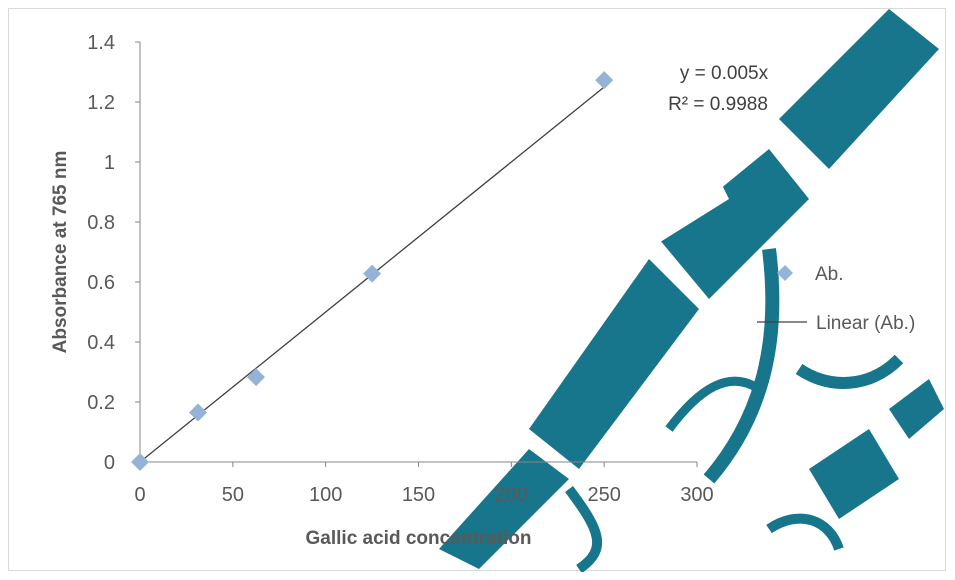 Image resolution: width=955 pixels, height=580 pixels. Describe the element at coordinates (109, 463) in the screenshot. I see `y-tick-label: 0` at that location.